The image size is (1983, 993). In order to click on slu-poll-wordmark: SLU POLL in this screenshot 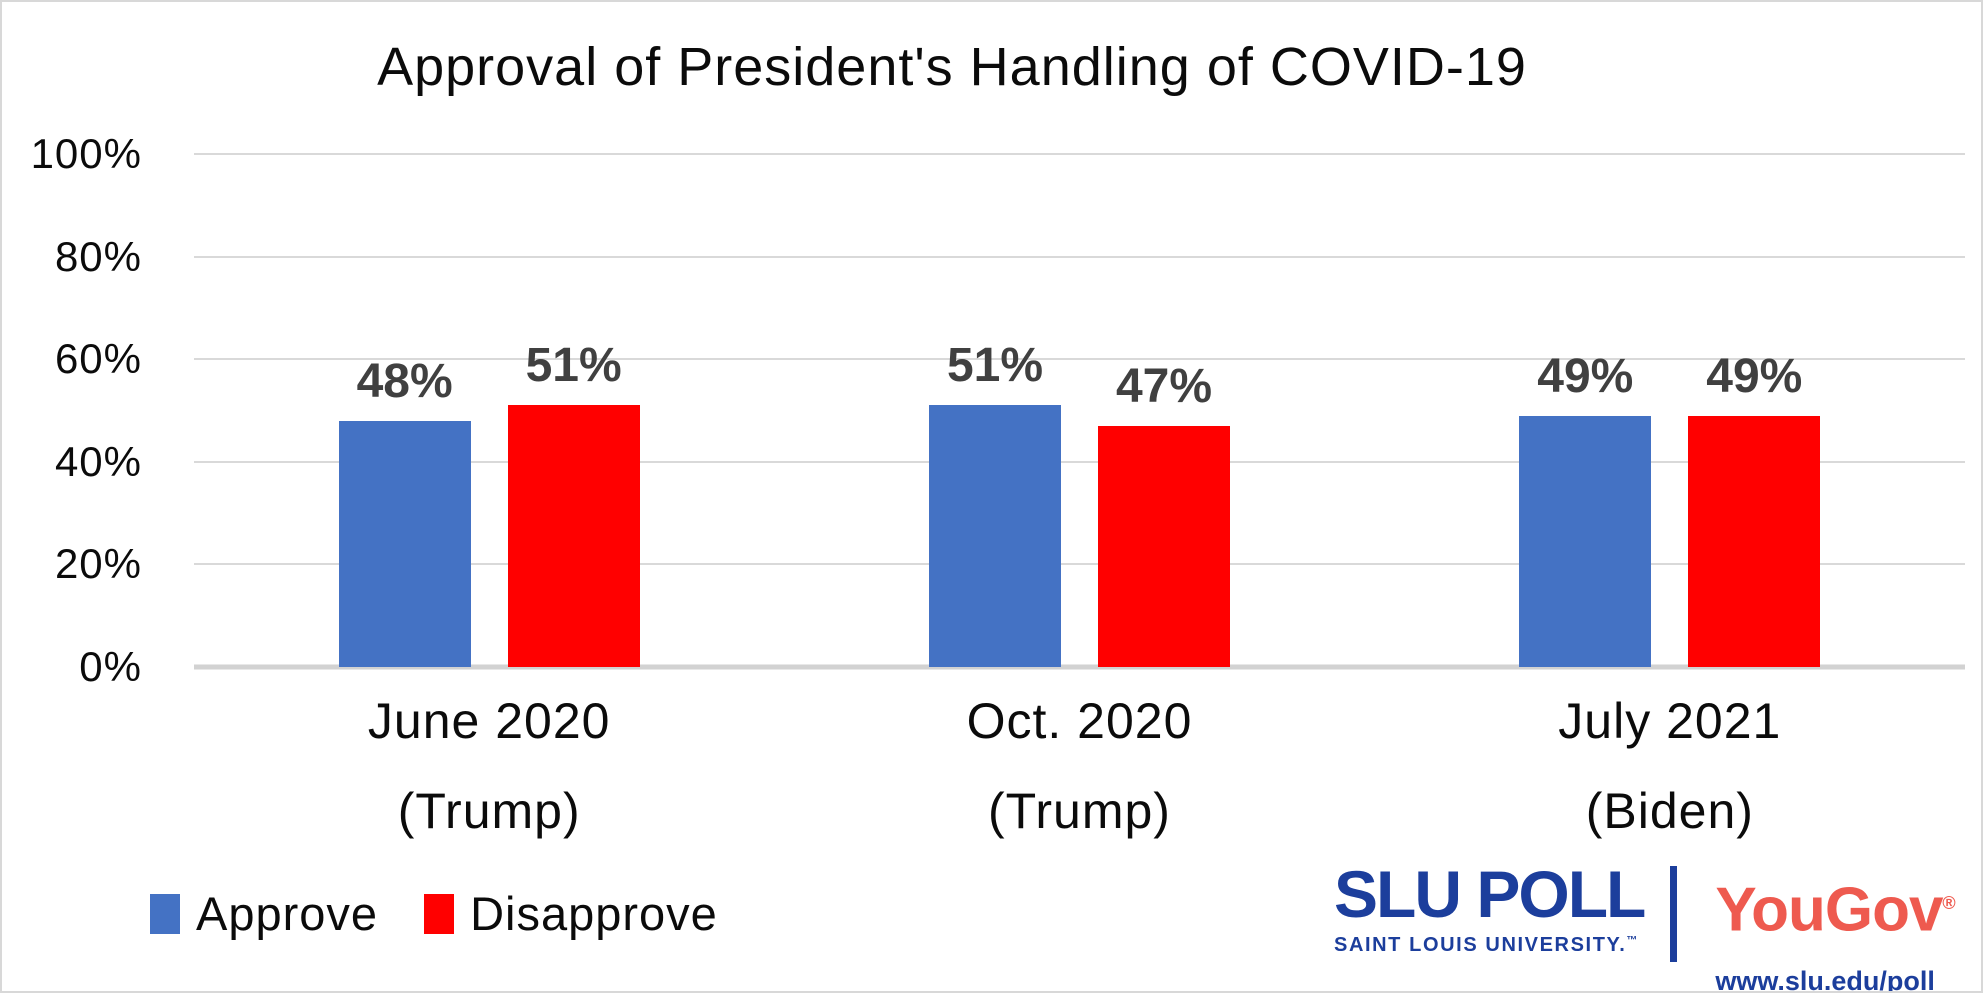, I will do `click(1490, 894)`.